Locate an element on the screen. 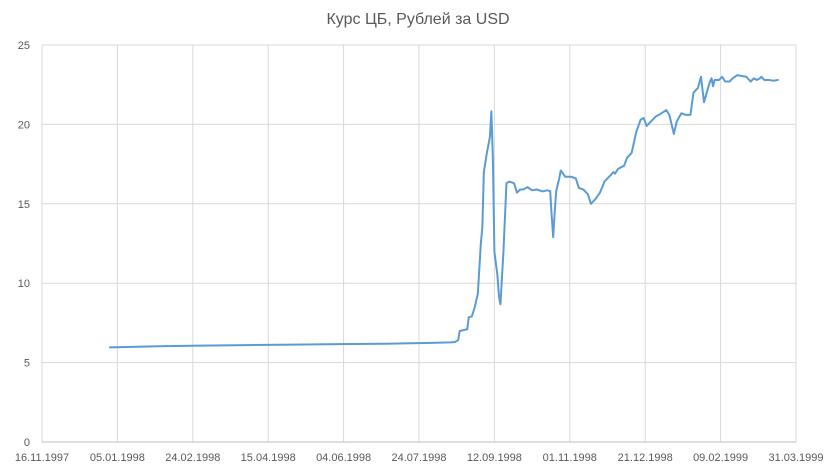  x-tick-label: 01.11.1998 is located at coordinates (570, 458).